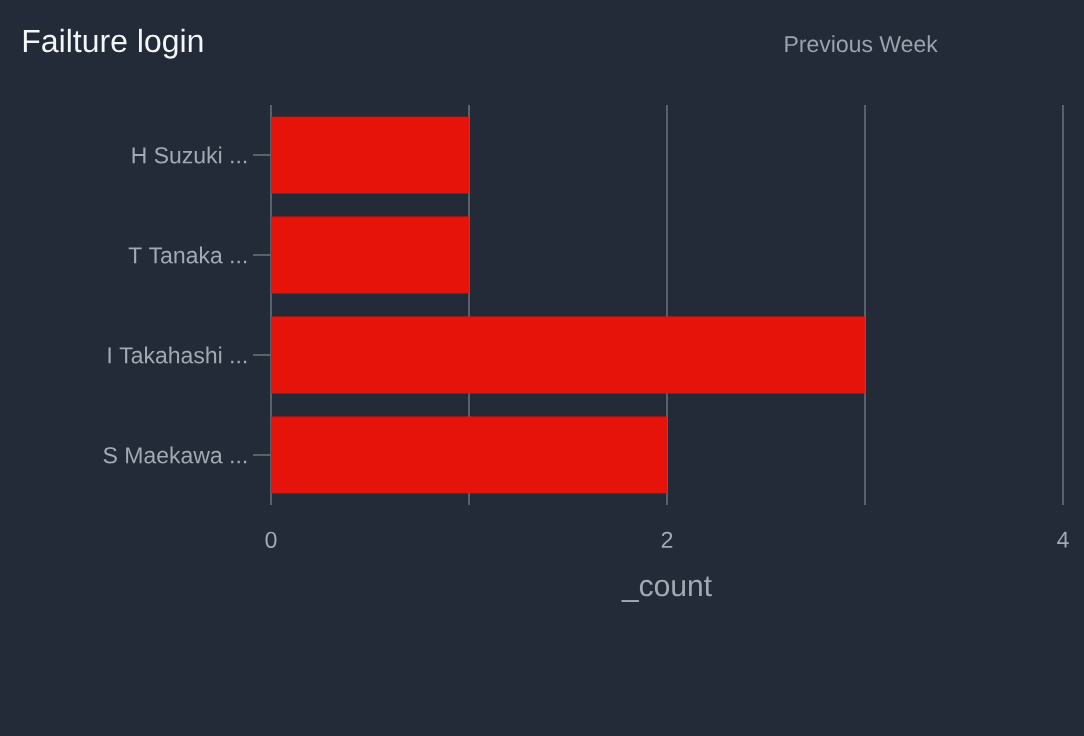 The width and height of the screenshot is (1084, 736). I want to click on x-tick-label: 0, so click(271, 540).